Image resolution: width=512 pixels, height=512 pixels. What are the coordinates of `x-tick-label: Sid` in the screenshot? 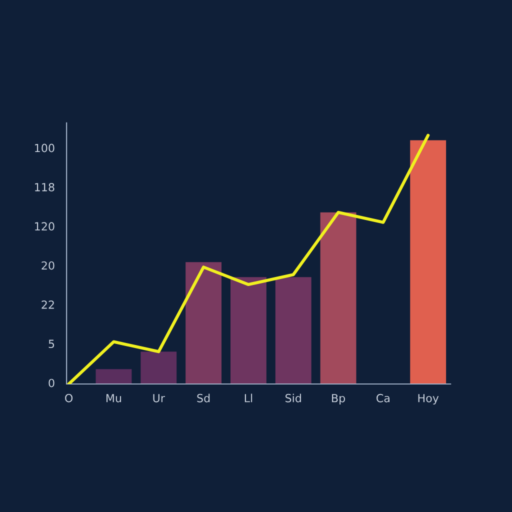 It's located at (293, 398).